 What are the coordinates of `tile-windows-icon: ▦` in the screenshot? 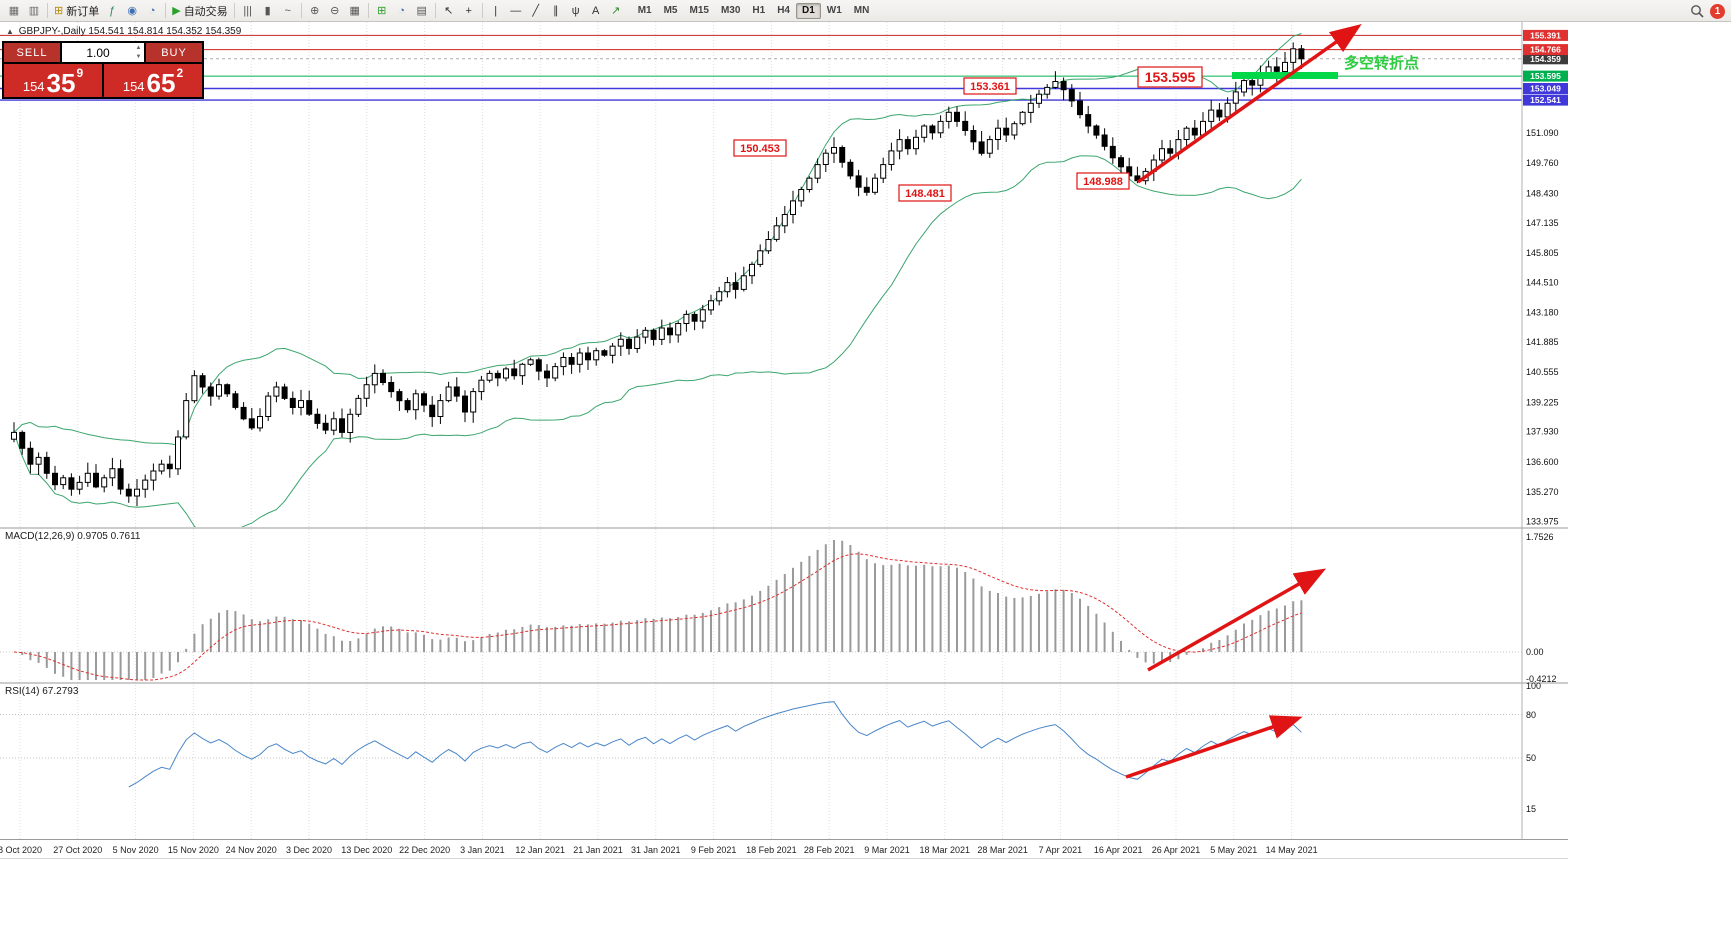 It's located at (355, 11).